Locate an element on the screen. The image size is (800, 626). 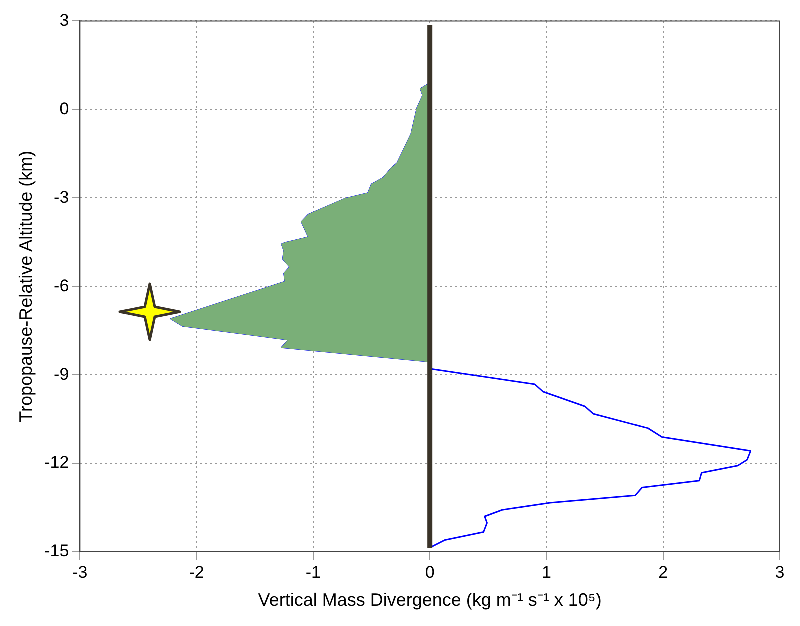
y-tick-label: 3 is located at coordinates (65, 20).